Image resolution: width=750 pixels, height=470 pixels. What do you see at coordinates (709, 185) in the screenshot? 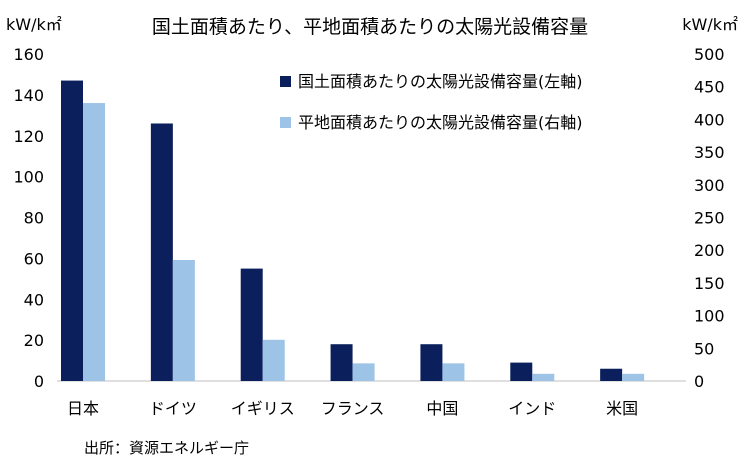
I see `y-right-tick-label: 300` at bounding box center [709, 185].